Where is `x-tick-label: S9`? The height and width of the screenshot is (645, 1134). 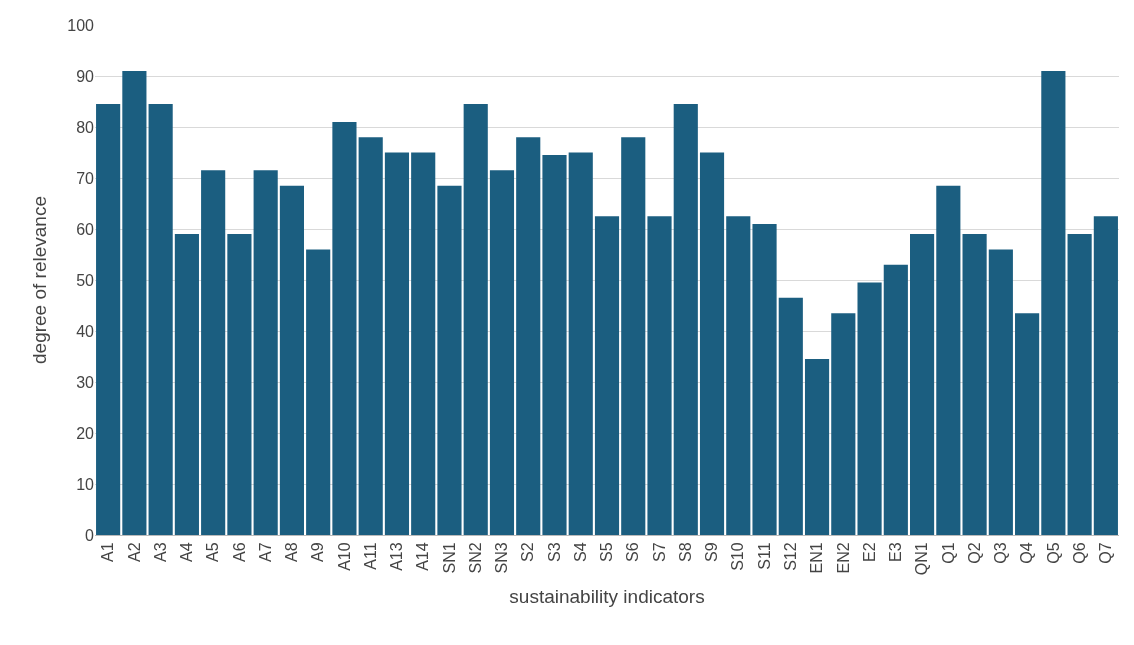
x-tick-label: S9 is located at coordinates (712, 552).